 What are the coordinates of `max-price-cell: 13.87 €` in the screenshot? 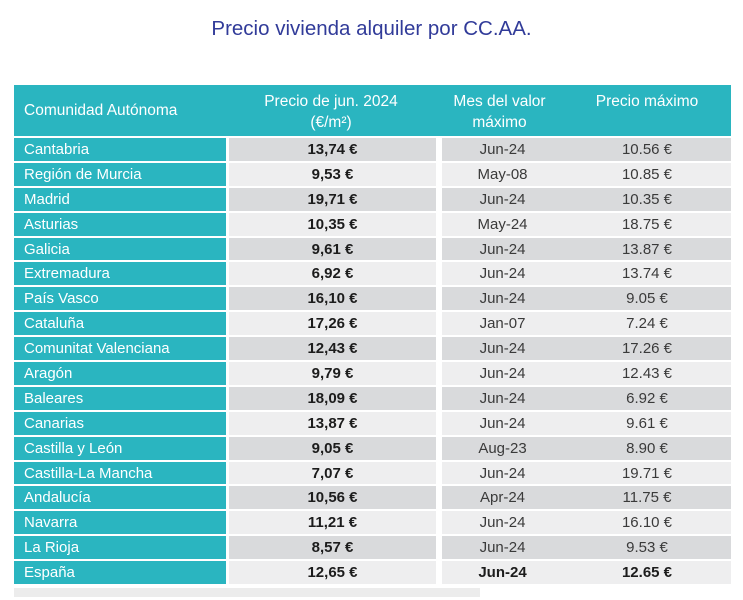 It's located at (647, 249).